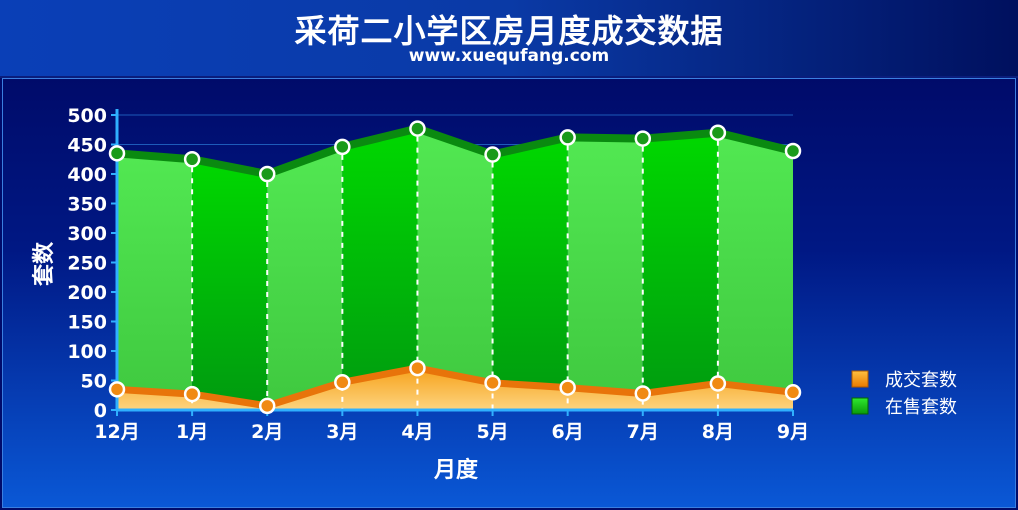 This screenshot has height=510, width=1018. Describe the element at coordinates (94, 382) in the screenshot. I see `y-tick-label-50: 50` at that location.